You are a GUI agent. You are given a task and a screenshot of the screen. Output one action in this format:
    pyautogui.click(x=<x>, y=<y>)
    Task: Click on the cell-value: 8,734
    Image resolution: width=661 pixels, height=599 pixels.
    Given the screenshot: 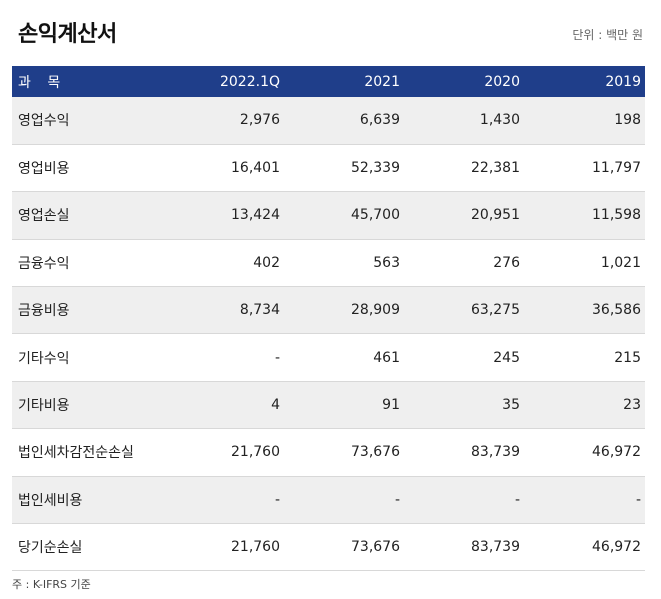 What is the action you would take?
    pyautogui.click(x=259, y=310)
    